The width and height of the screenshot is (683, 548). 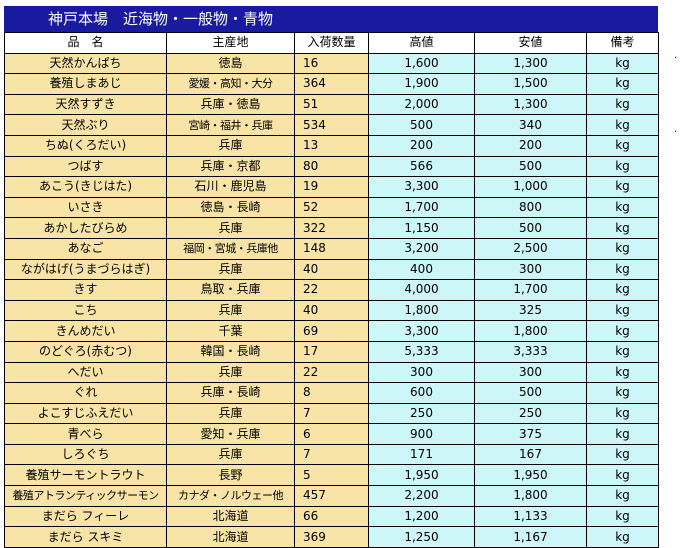 I want to click on cell-low: 1,950, so click(x=530, y=475).